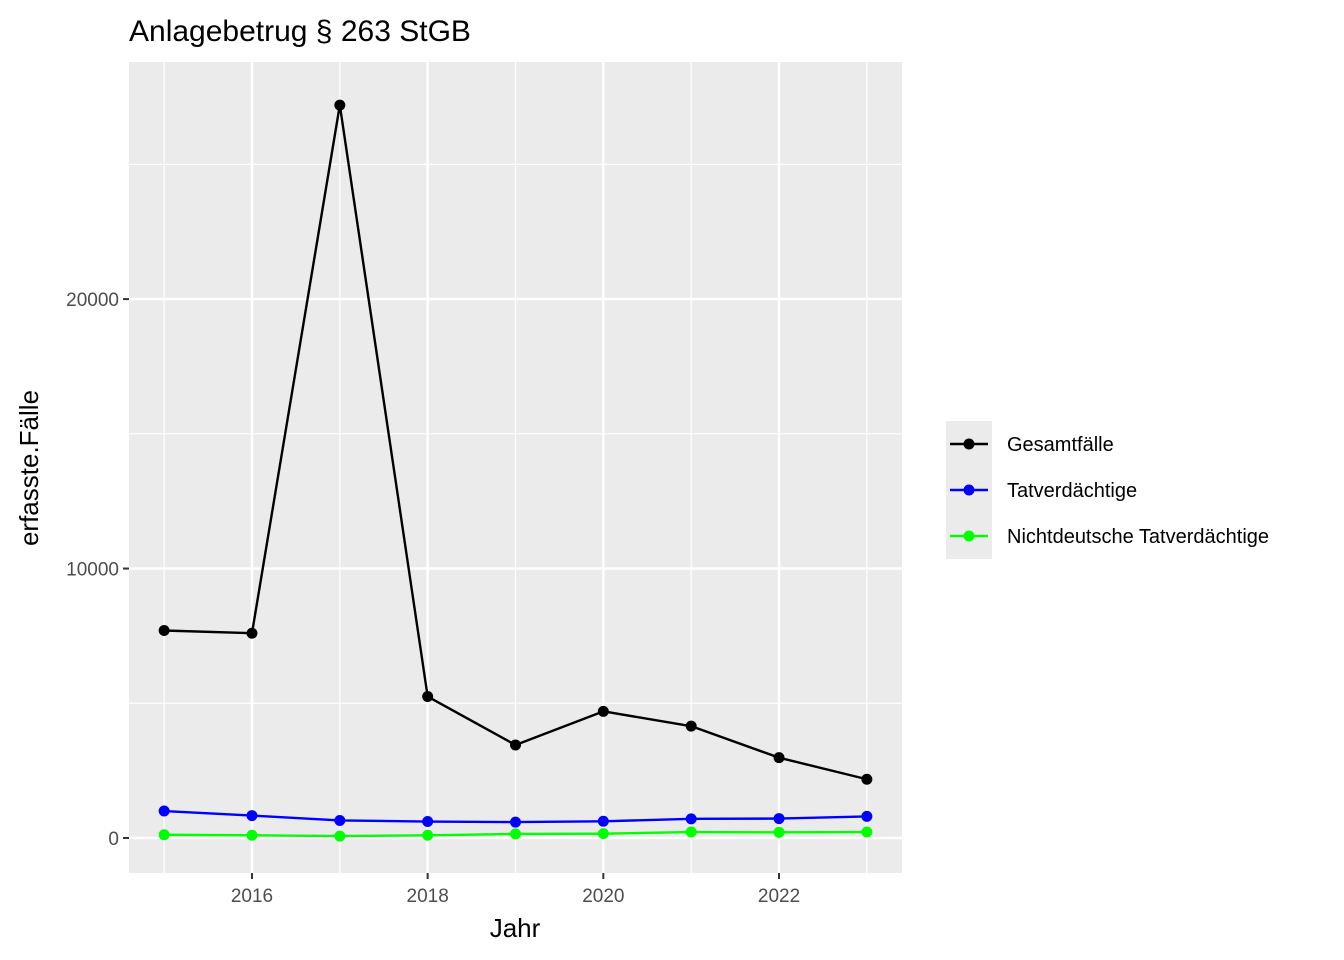 The height and width of the screenshot is (960, 1344). What do you see at coordinates (92, 300) in the screenshot?
I see `y-tick-label: 20000` at bounding box center [92, 300].